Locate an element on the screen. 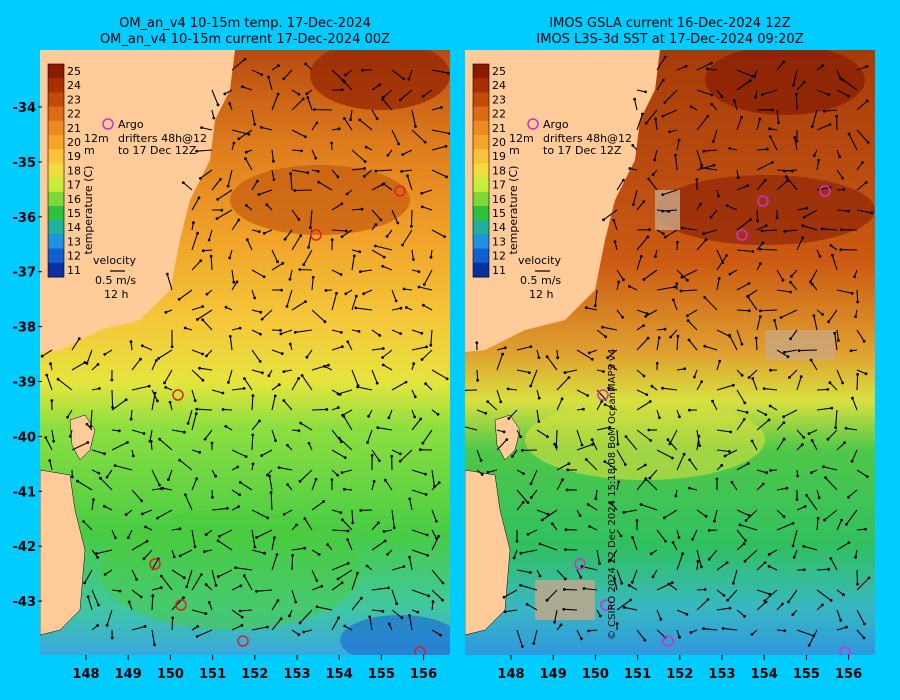 The height and width of the screenshot is (700, 900). latitude-tick-label: -41 is located at coordinates (25, 492).